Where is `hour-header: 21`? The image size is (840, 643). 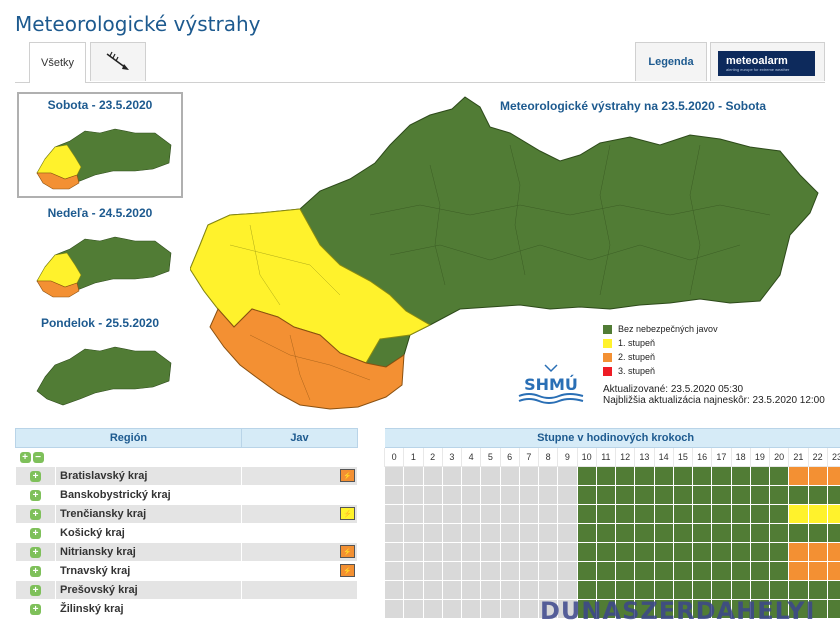 hour-header: 21 is located at coordinates (798, 457).